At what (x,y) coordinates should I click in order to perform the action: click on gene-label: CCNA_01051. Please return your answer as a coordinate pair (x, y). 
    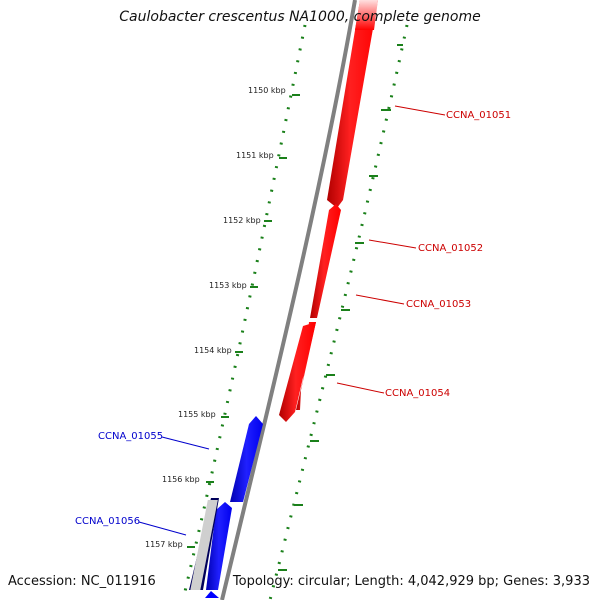
    Looking at the image, I should click on (478, 115).